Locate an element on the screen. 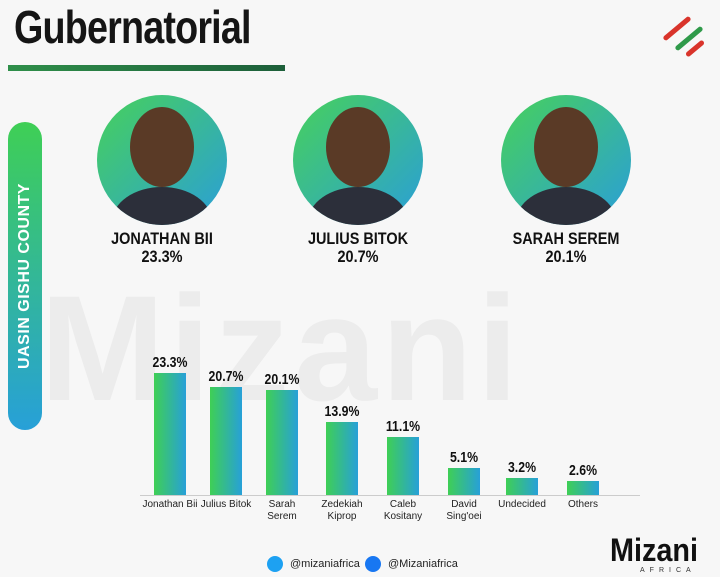  category-label: Julius Bitok is located at coordinates (226, 504).